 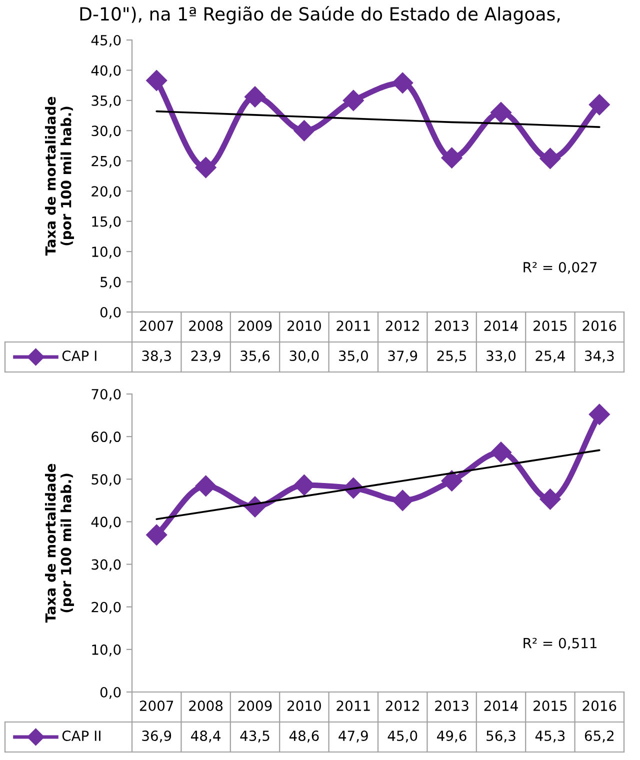 I want to click on y-tick-label: 15,0, so click(x=106, y=222).